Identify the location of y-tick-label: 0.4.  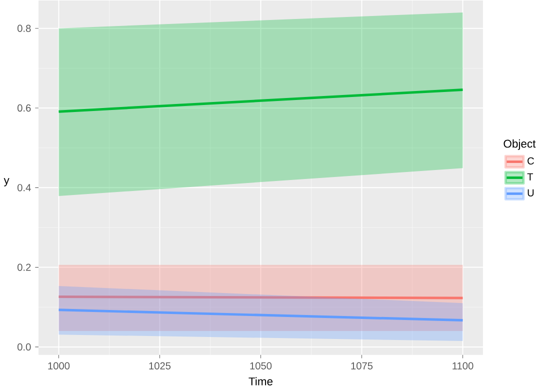
(24, 188).